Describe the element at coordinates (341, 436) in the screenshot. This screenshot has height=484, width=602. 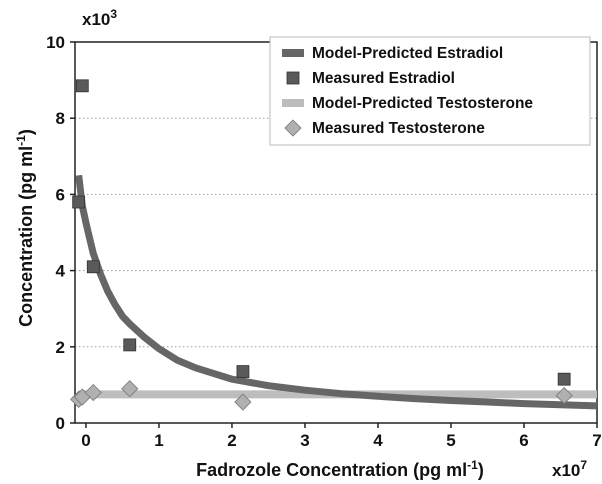
I see `x-axis-ticks: 0 1 2 3 4 5 6 7` at that location.